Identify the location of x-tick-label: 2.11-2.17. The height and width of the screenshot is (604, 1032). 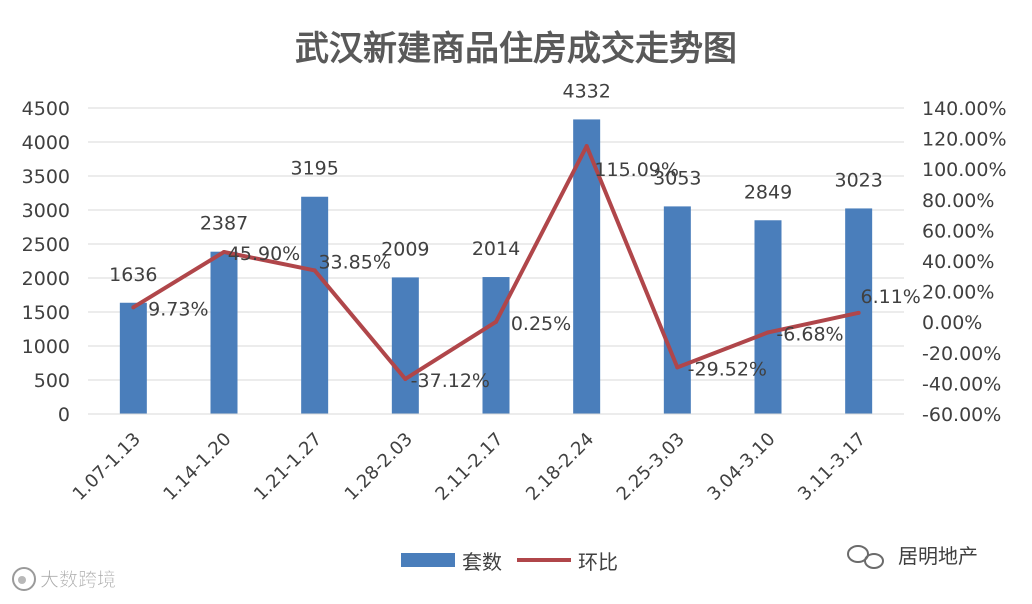
(469, 467).